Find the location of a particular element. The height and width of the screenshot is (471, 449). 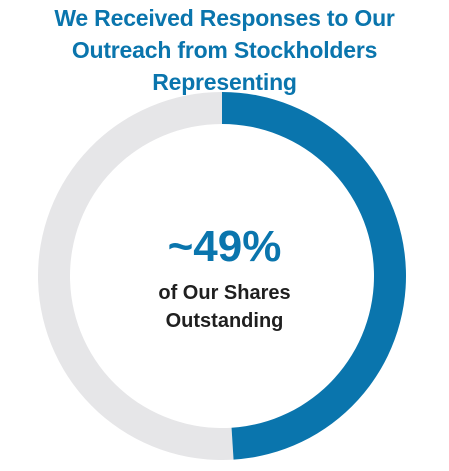

chart-title-line-1: We Received Responses to Our is located at coordinates (224, 18).